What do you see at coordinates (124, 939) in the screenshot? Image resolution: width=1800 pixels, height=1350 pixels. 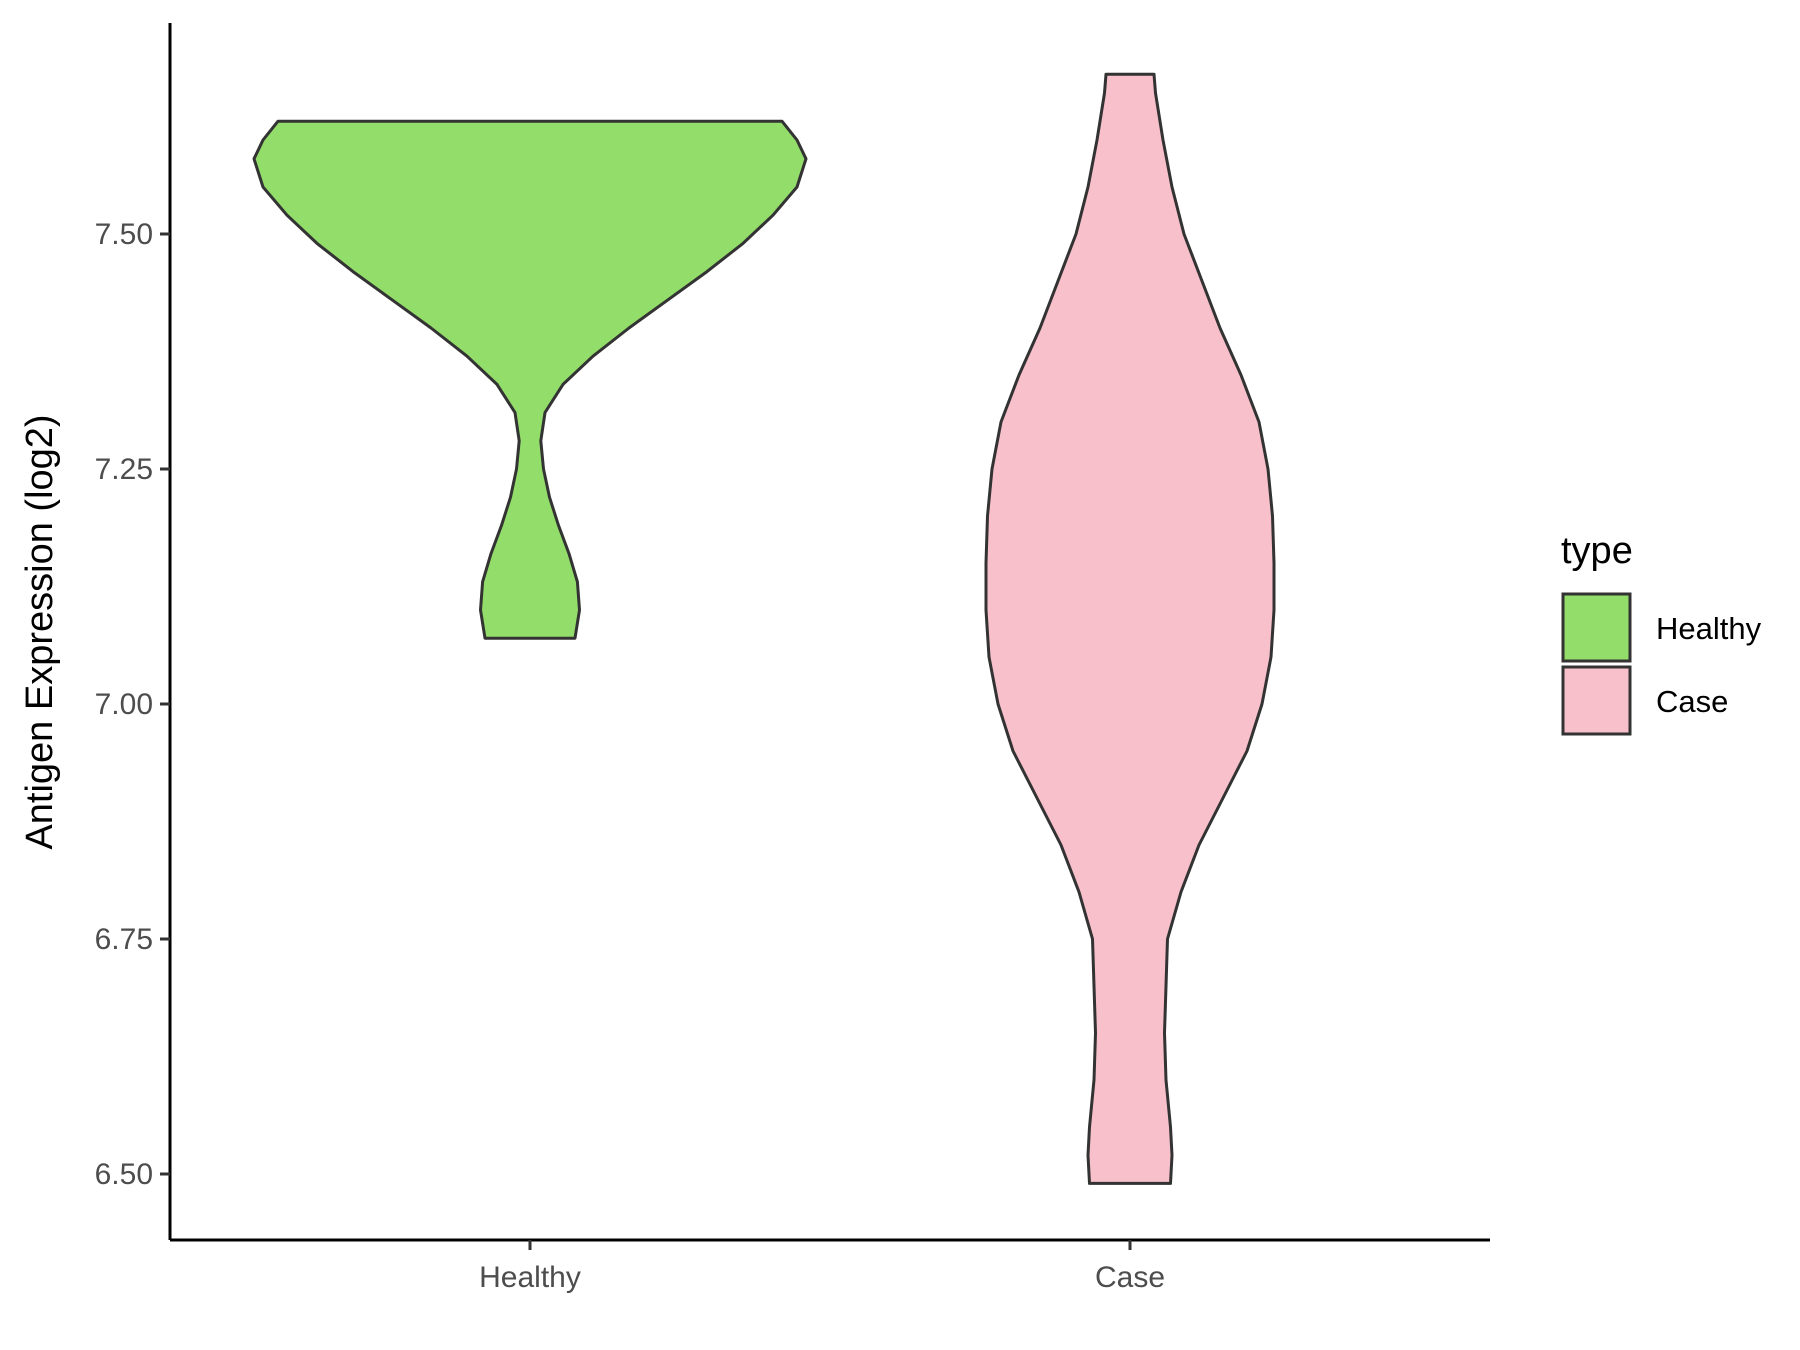 I see `y-tick-label: 6.75` at bounding box center [124, 939].